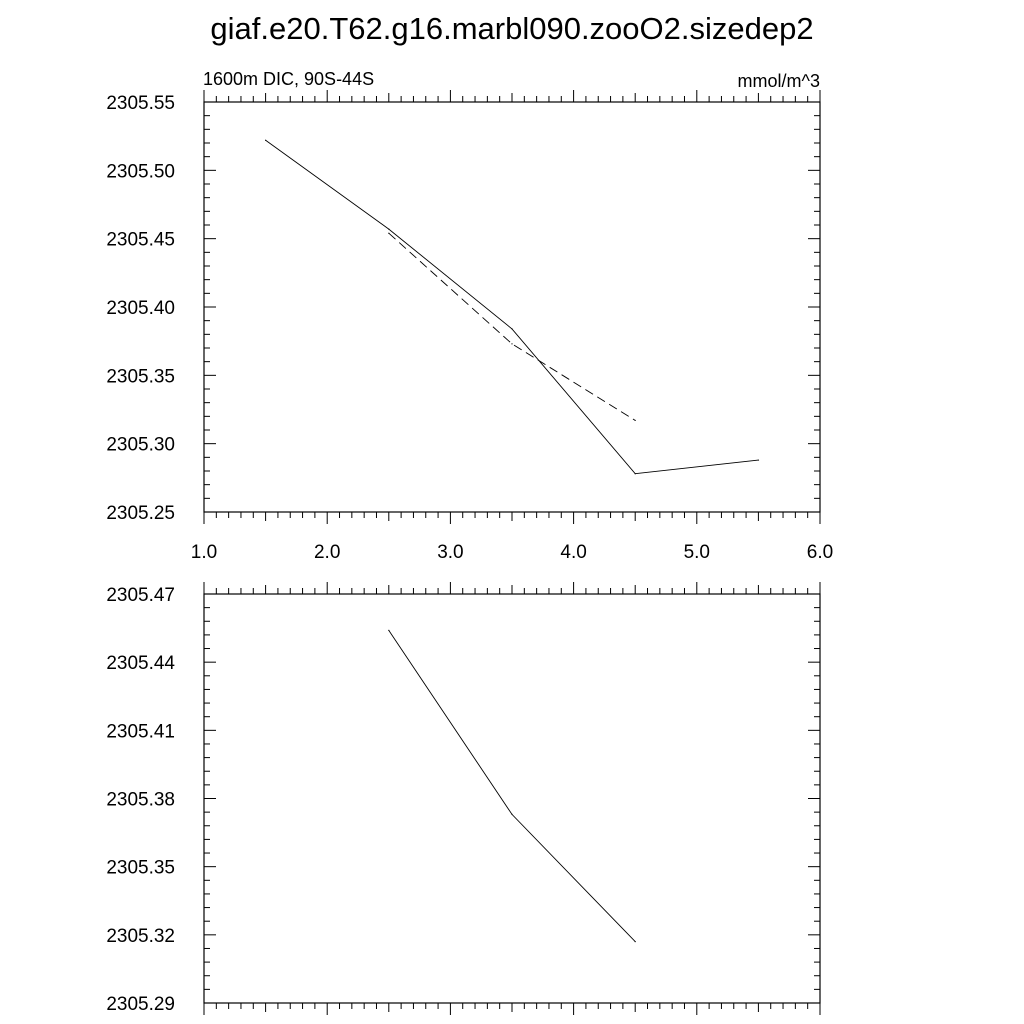 This screenshot has width=1024, height=1024. I want to click on top-y-tick-label: 2305.50, so click(140, 171).